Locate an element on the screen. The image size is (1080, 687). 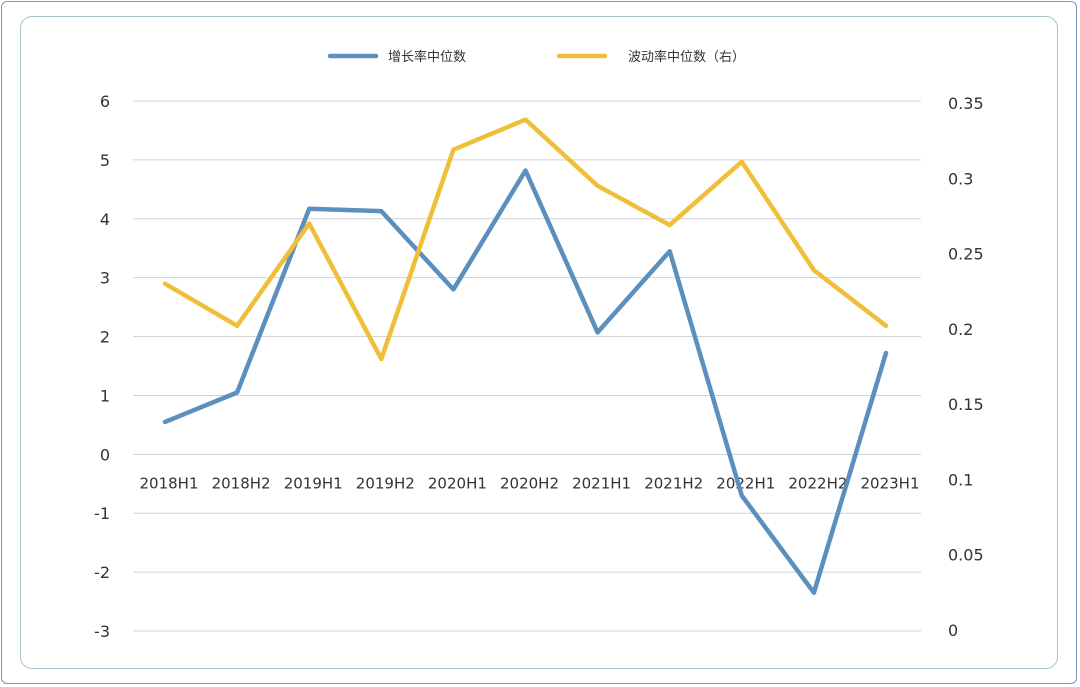
left-tick-label: -1 is located at coordinates (102, 513).